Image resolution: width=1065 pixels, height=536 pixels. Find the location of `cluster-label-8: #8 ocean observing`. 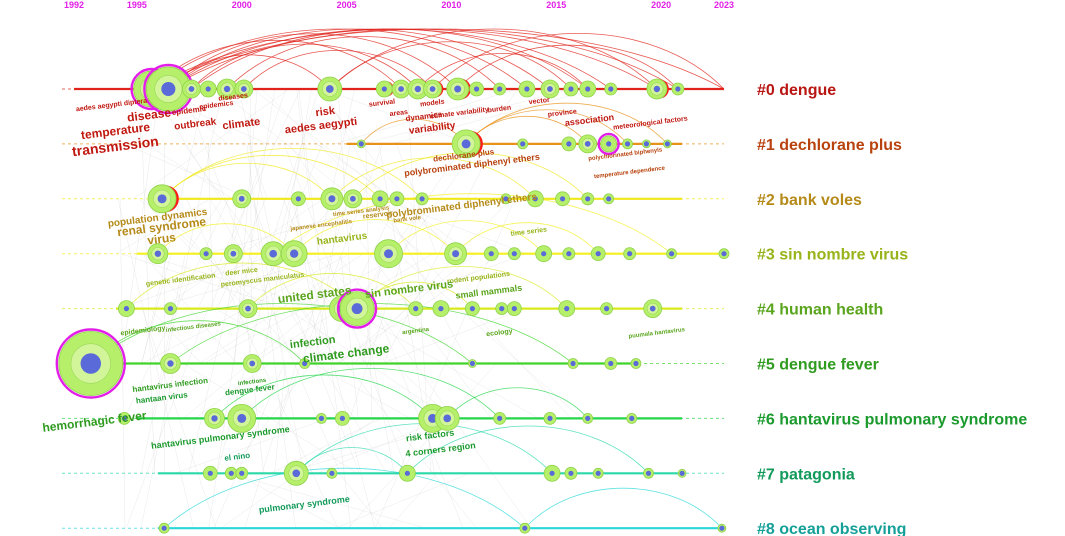

cluster-label-8: #8 ocean observing is located at coordinates (831, 528).